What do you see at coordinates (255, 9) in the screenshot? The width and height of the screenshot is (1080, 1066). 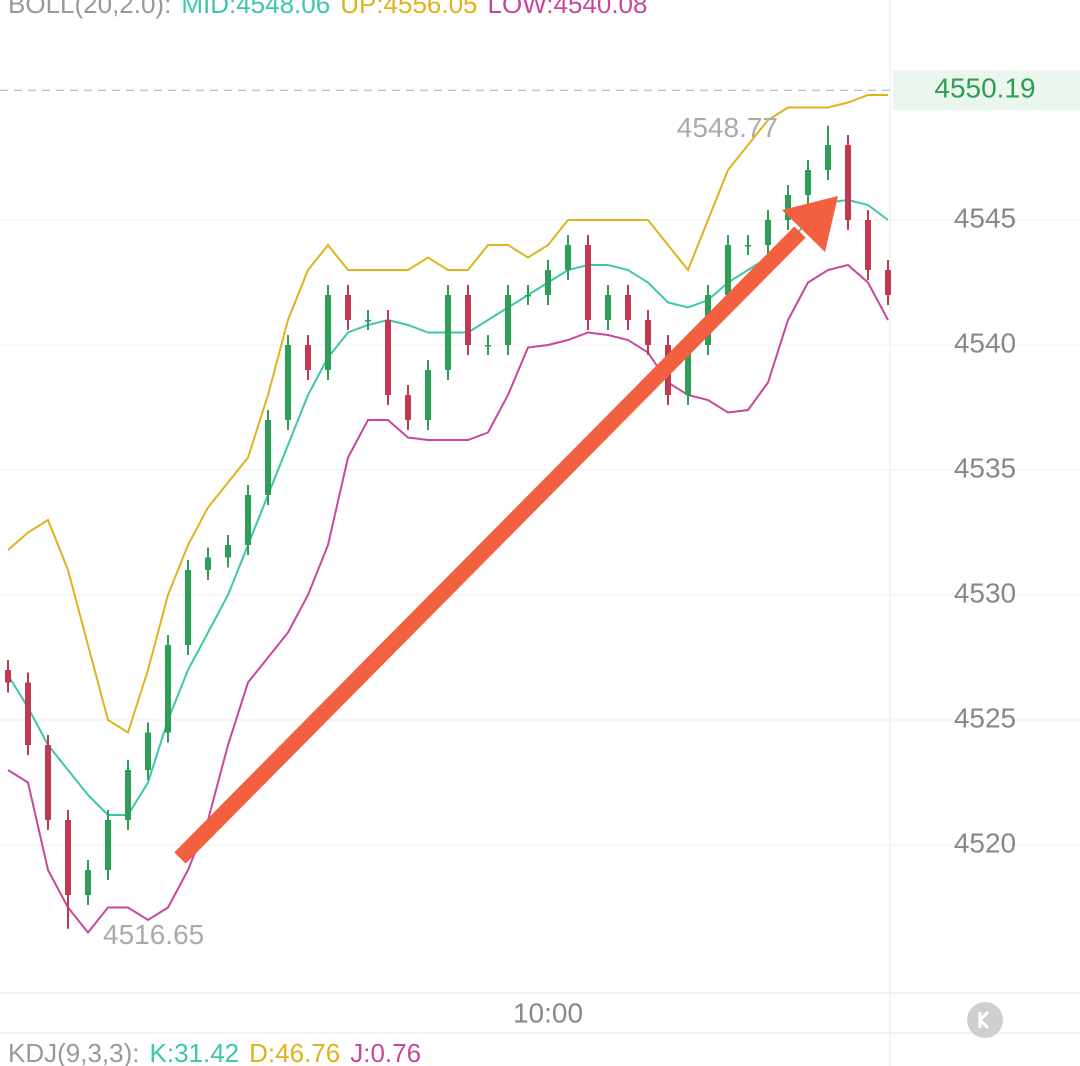 I see `legend-item: MID:4548.06` at bounding box center [255, 9].